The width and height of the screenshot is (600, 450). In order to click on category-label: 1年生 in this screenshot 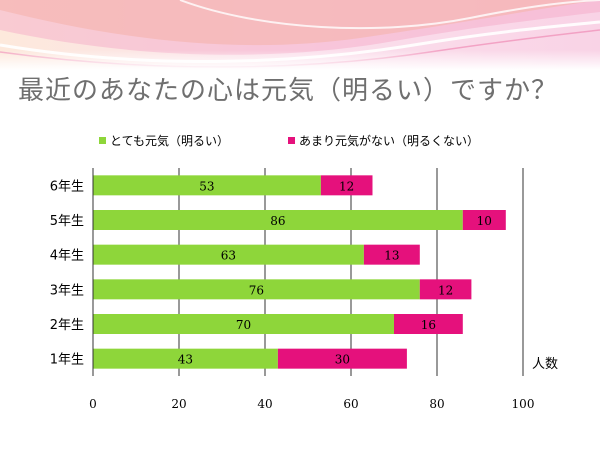, I will do `click(67, 360)`.